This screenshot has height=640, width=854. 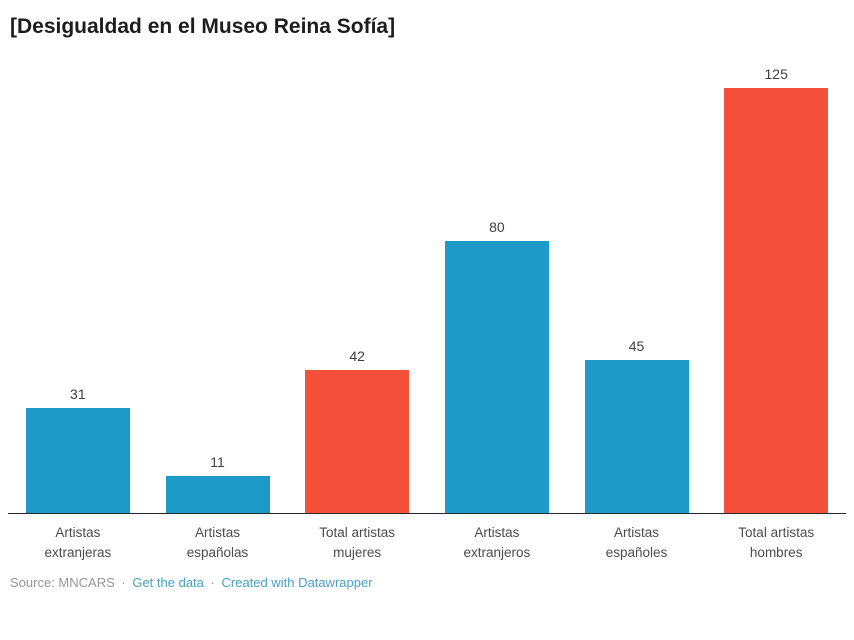 What do you see at coordinates (217, 542) in the screenshot?
I see `category-label: Artistas españolas` at bounding box center [217, 542].